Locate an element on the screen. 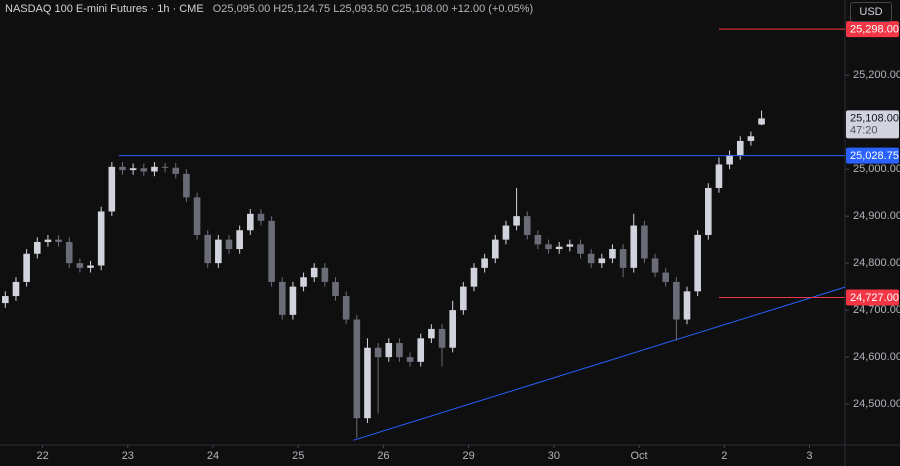 The image size is (900, 466). y-tick-label: 24,900.00 is located at coordinates (876, 216).